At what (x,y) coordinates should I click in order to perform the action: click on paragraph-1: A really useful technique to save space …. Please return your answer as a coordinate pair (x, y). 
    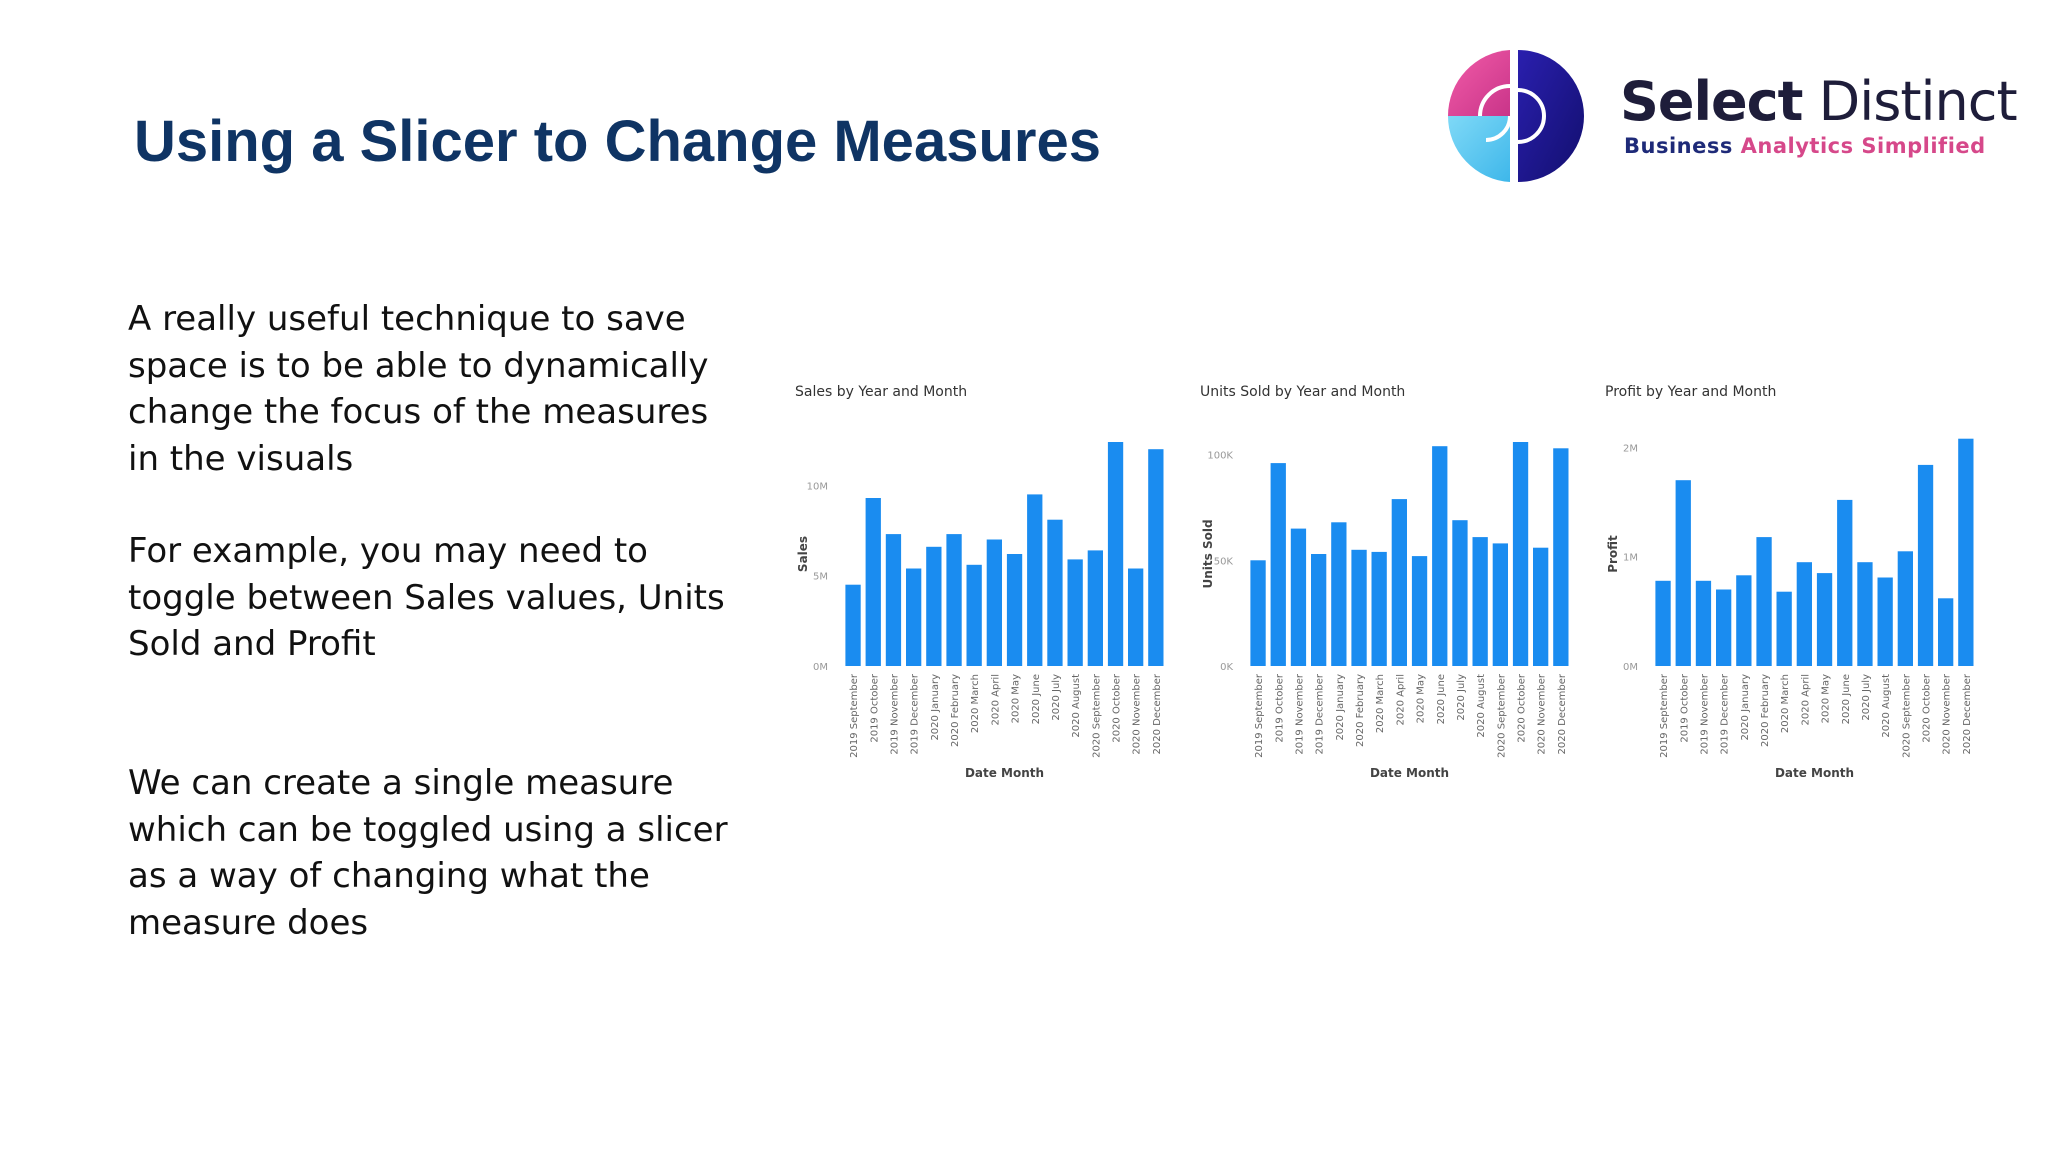
    Looking at the image, I should click on (418, 389).